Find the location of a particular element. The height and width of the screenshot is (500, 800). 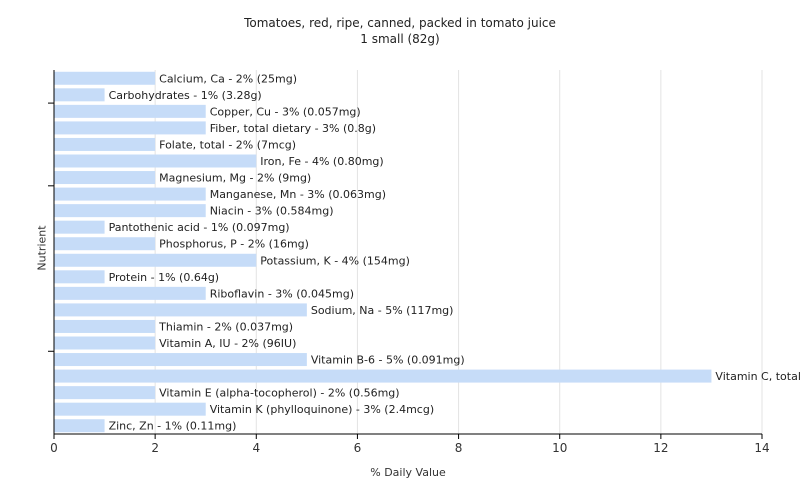

x-tick-label: 8 is located at coordinates (459, 448).